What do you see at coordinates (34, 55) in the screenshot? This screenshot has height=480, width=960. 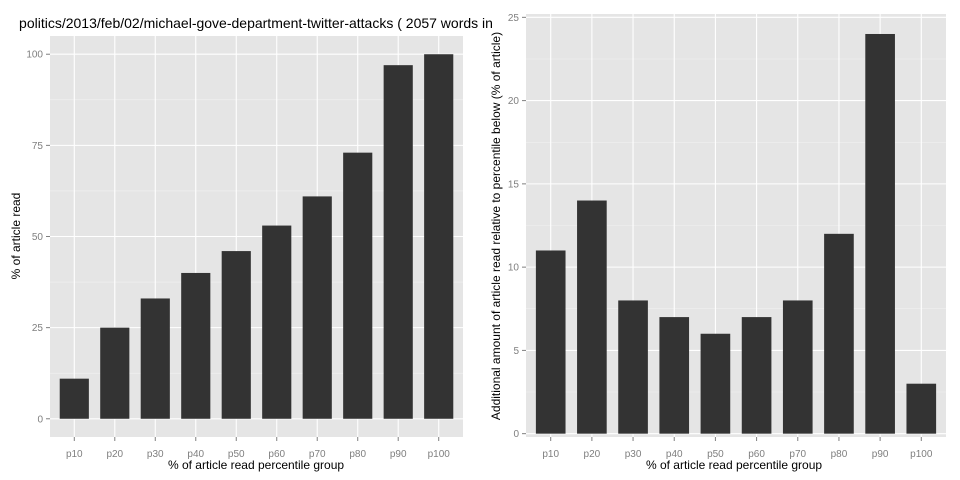 I see `y-tick-label: 100` at bounding box center [34, 55].